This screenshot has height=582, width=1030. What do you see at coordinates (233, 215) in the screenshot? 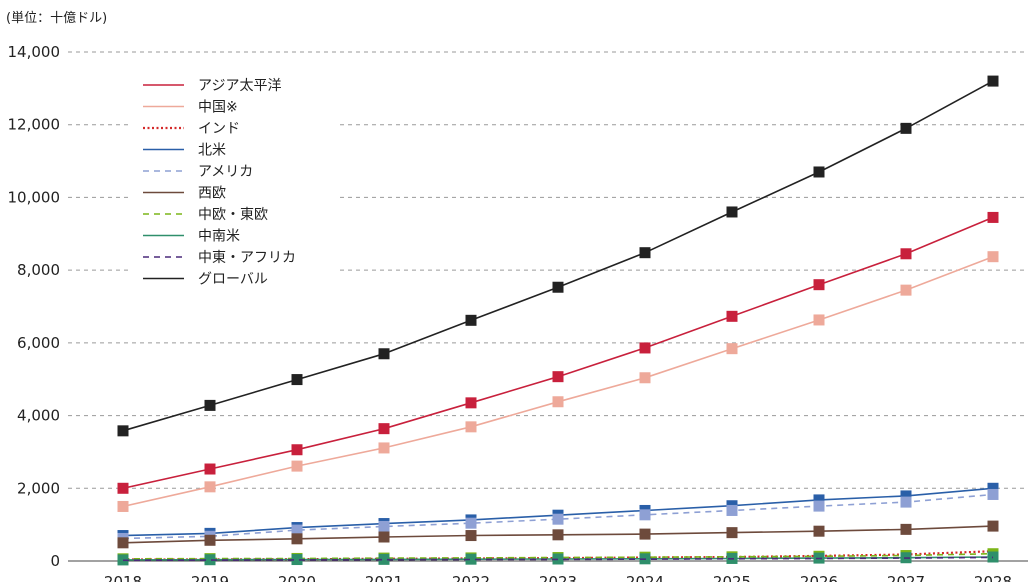
I see `legend-label: 中欧・東欧` at bounding box center [233, 215].